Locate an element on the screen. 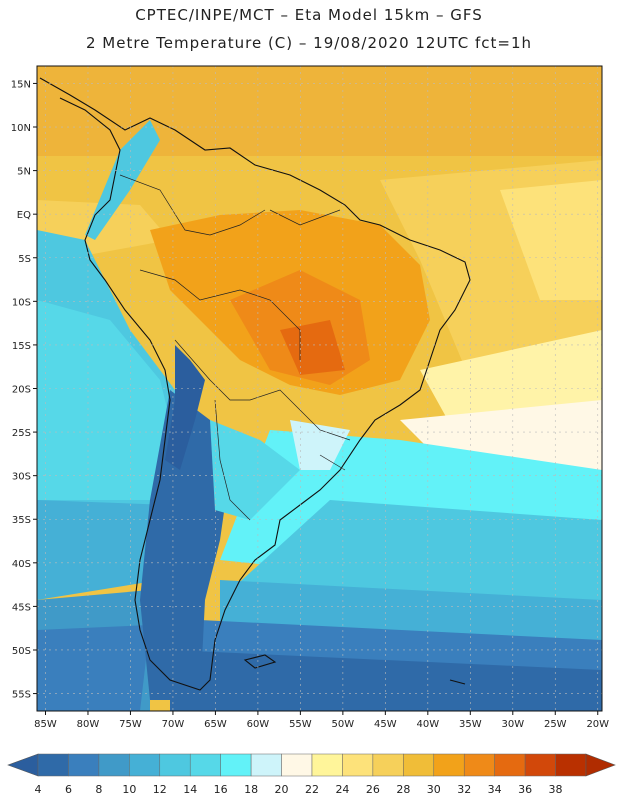 The height and width of the screenshot is (800, 618). lat-label: 30S is located at coordinates (21, 477).